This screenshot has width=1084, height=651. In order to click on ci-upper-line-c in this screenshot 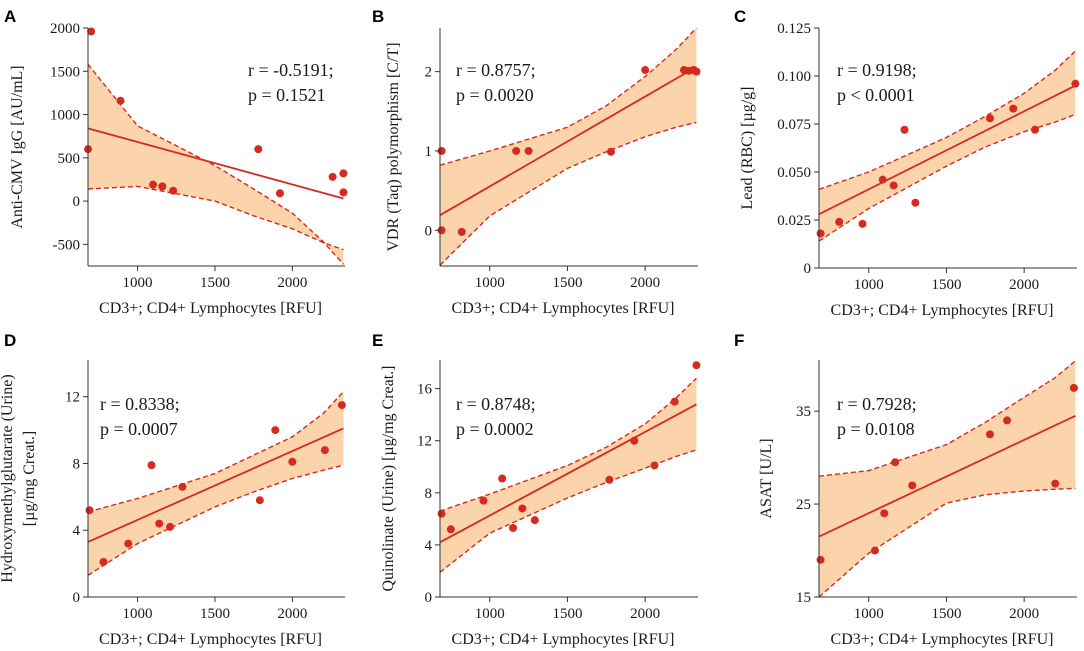, I will do `click(947, 120)`.